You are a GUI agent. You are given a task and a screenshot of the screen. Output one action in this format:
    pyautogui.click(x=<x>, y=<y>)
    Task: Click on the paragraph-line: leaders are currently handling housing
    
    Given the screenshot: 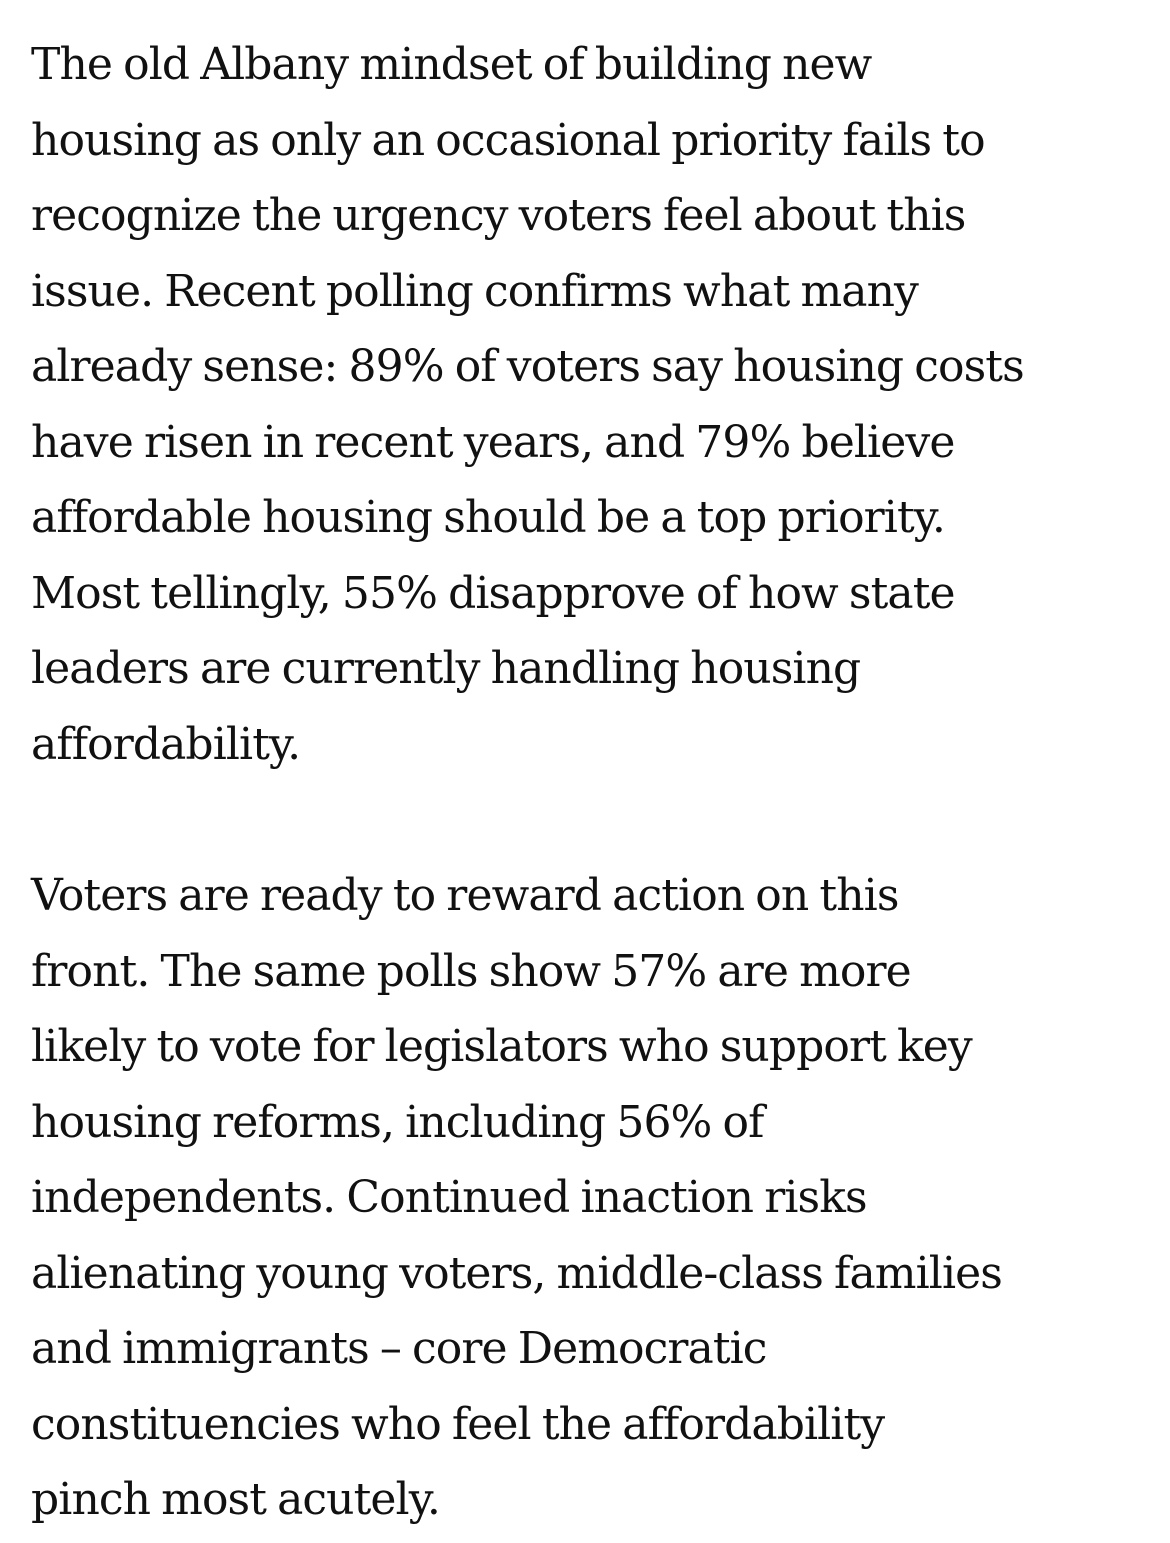 What is the action you would take?
    pyautogui.click(x=446, y=668)
    